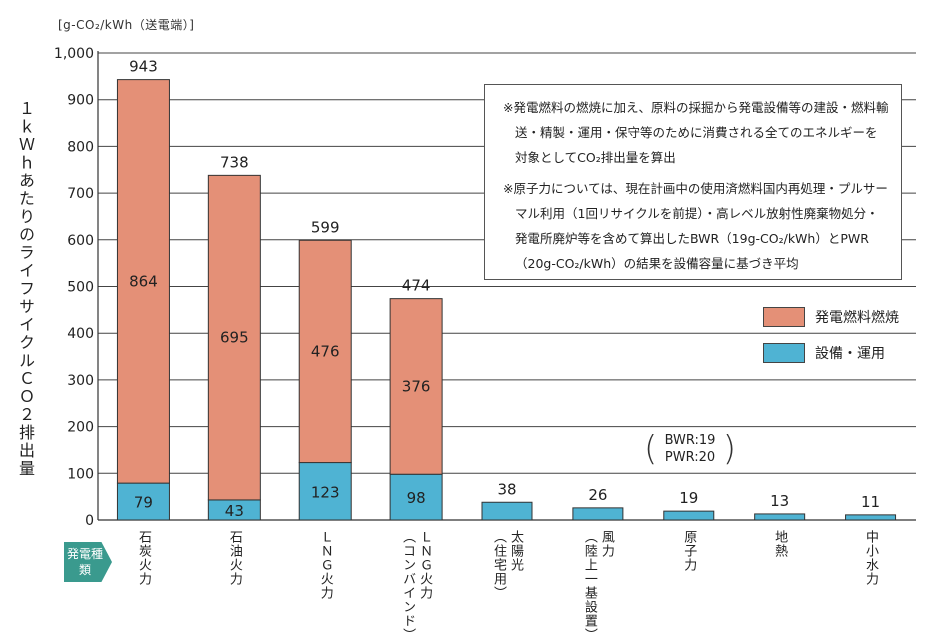  Describe the element at coordinates (729, 449) in the screenshot. I see `annotation-right-paren: )` at that location.